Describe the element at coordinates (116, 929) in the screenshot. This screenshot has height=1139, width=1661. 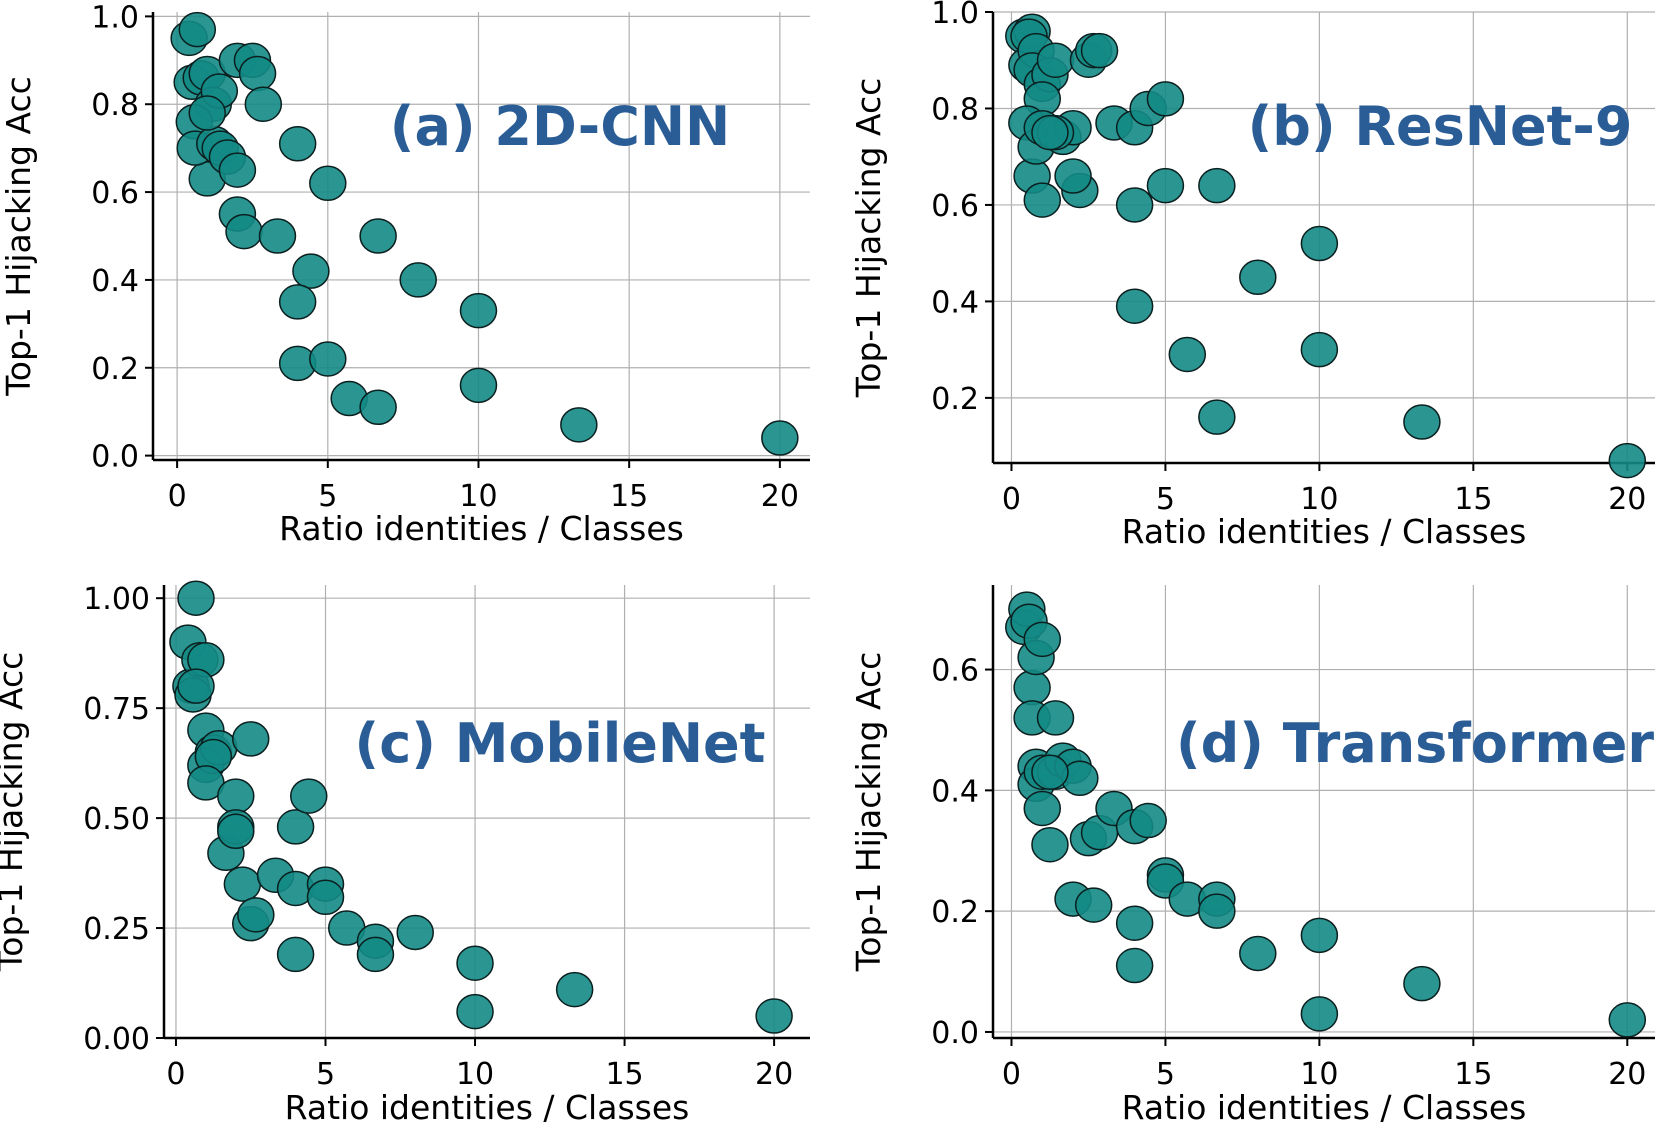
I see `y-tick-label: 0.25` at that location.